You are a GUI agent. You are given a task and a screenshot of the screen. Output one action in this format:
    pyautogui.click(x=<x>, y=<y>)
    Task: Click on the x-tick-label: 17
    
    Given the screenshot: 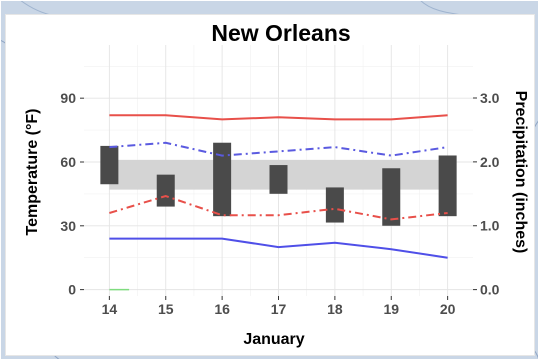 What is the action you would take?
    pyautogui.click(x=279, y=309)
    